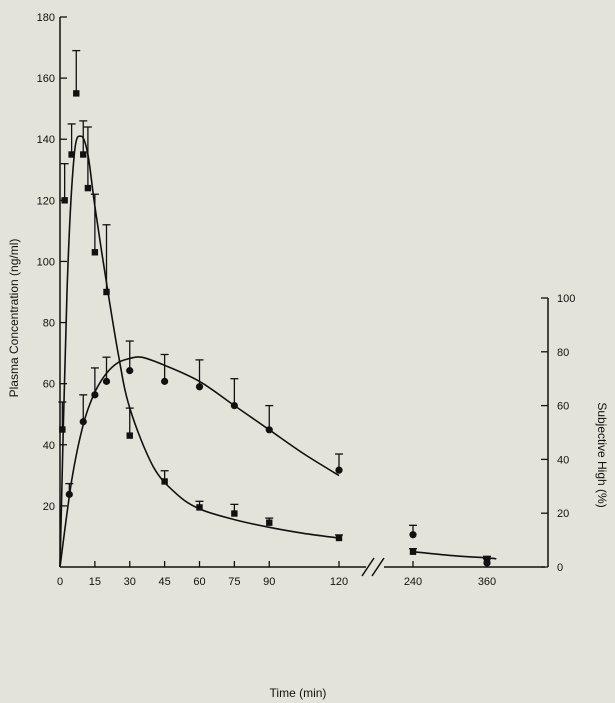  Describe the element at coordinates (46, 18) in the screenshot. I see `left-axis-tick-label: 180` at that location.